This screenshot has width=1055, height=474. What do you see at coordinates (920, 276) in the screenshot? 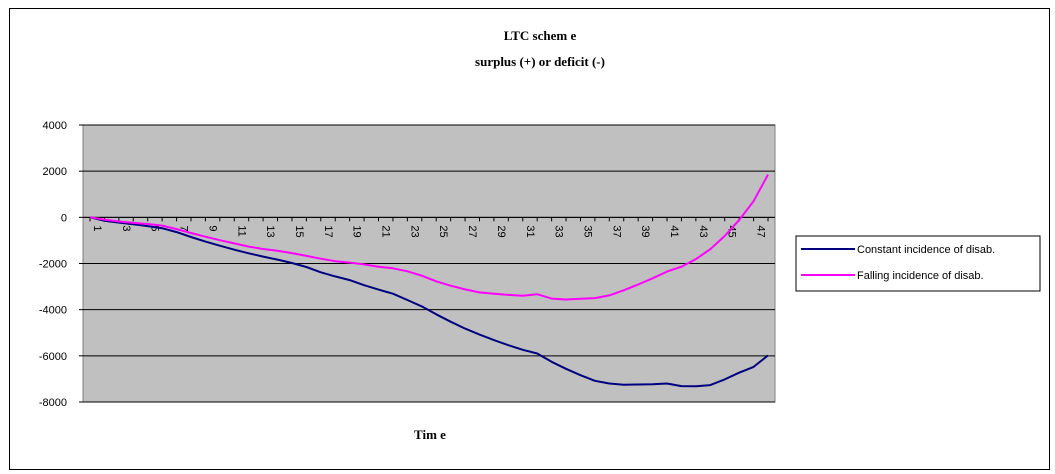
I see `legend-label-falling: Falling incidence of disab.` at bounding box center [920, 276].